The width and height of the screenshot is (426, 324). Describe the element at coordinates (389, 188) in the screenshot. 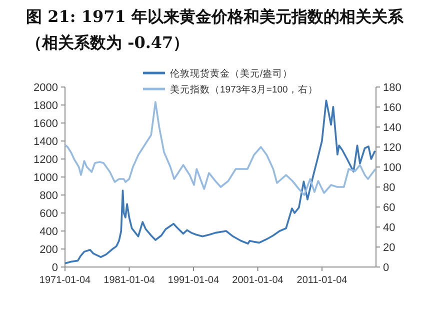

I see `y2-tick-label: 80` at that location.